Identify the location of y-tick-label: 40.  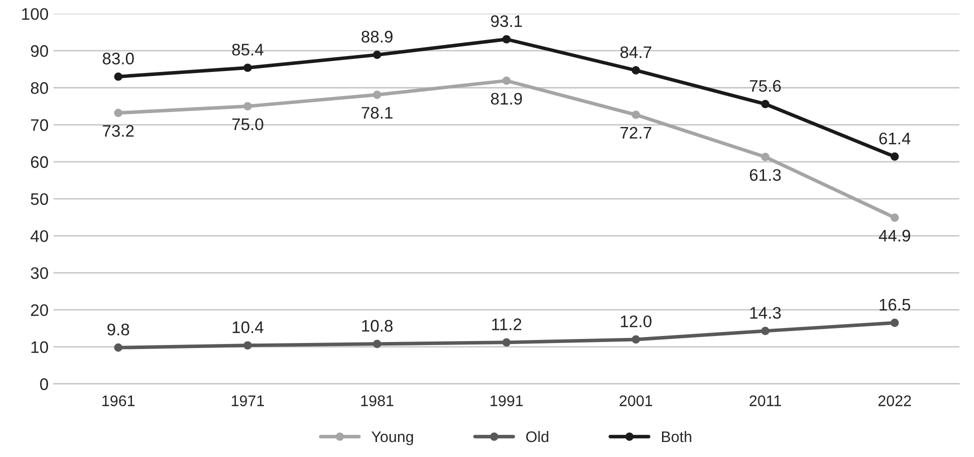
(39, 236).